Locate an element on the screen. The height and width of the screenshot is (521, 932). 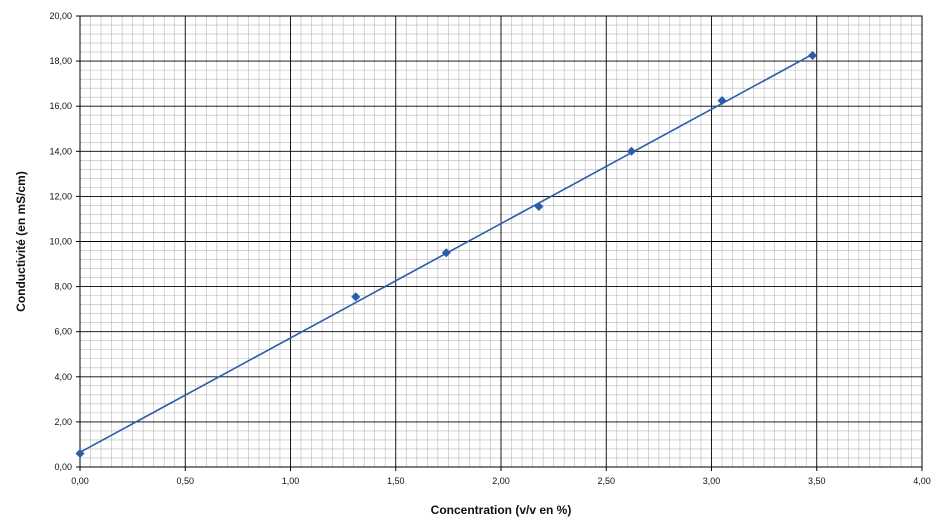
x-tick-label: 3,50 is located at coordinates (817, 481).